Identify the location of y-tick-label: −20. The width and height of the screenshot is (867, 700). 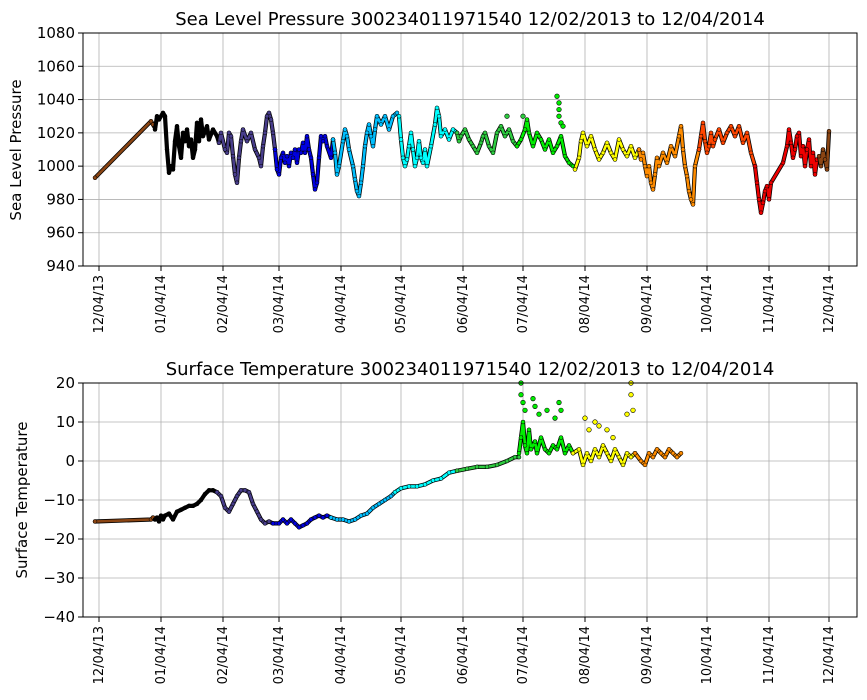
(59, 539).